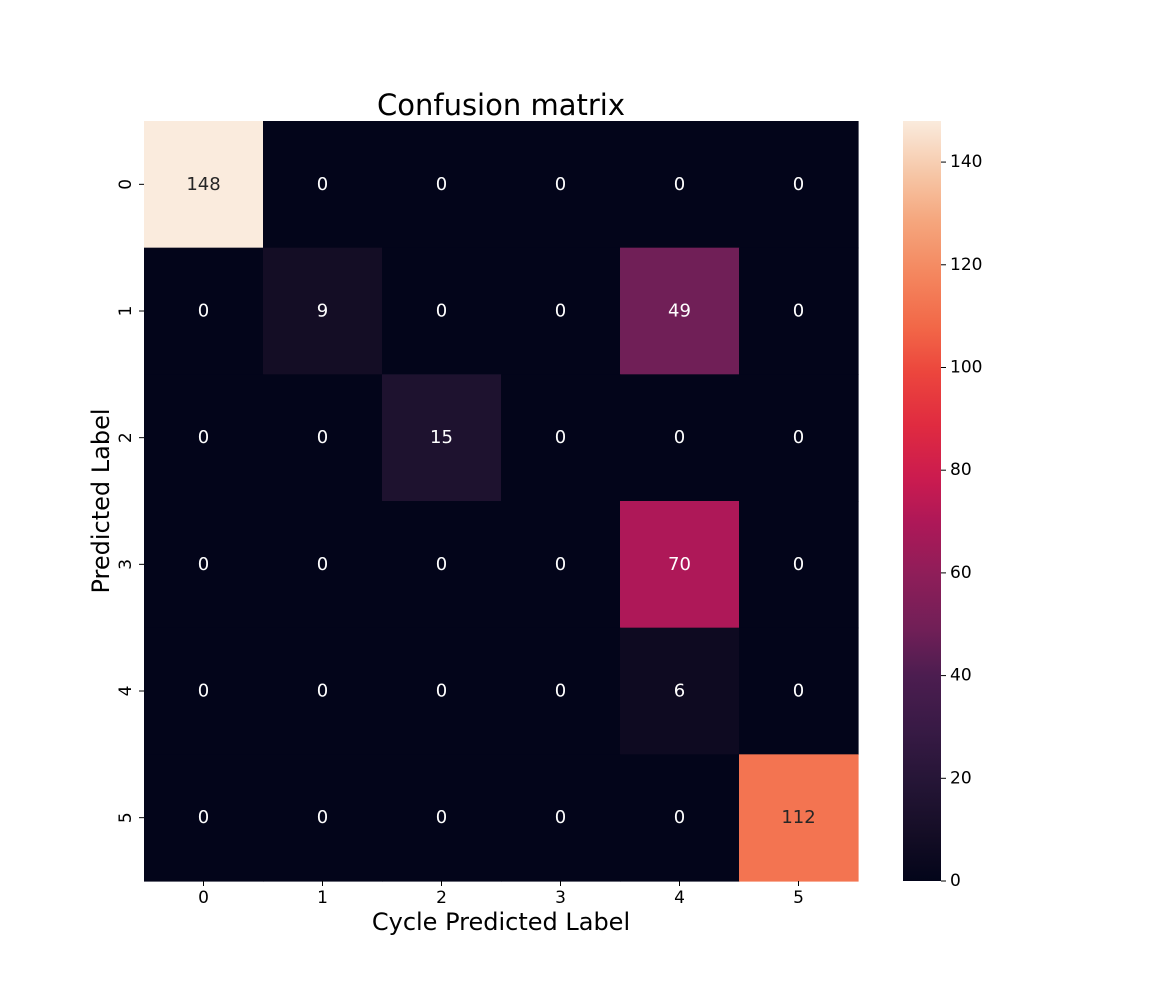 Image resolution: width=1152 pixels, height=1008 pixels. I want to click on heatmap-cell-r1-c4, so click(680, 311).